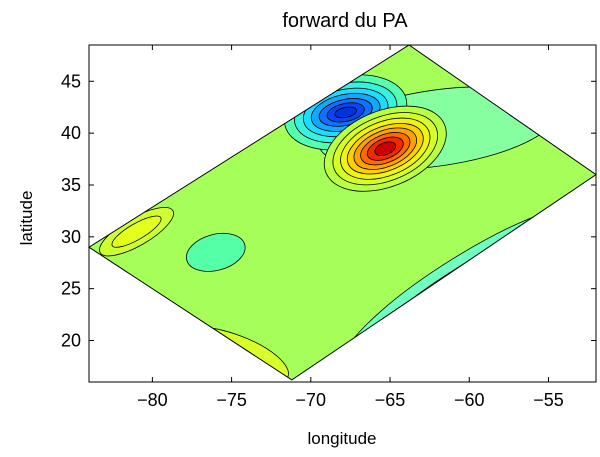  Describe the element at coordinates (71, 237) in the screenshot. I see `y-tick-label: 30` at that location.